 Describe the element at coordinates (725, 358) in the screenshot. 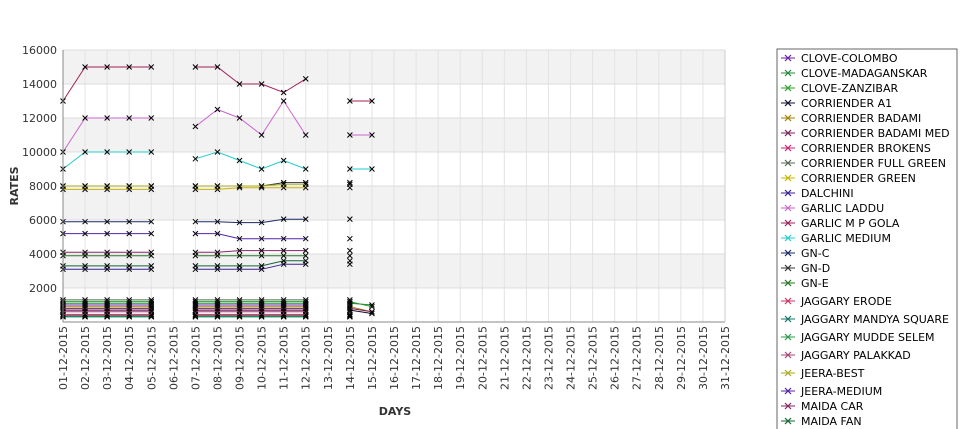

I see `x-tick-label: 31-12-2015` at that location.